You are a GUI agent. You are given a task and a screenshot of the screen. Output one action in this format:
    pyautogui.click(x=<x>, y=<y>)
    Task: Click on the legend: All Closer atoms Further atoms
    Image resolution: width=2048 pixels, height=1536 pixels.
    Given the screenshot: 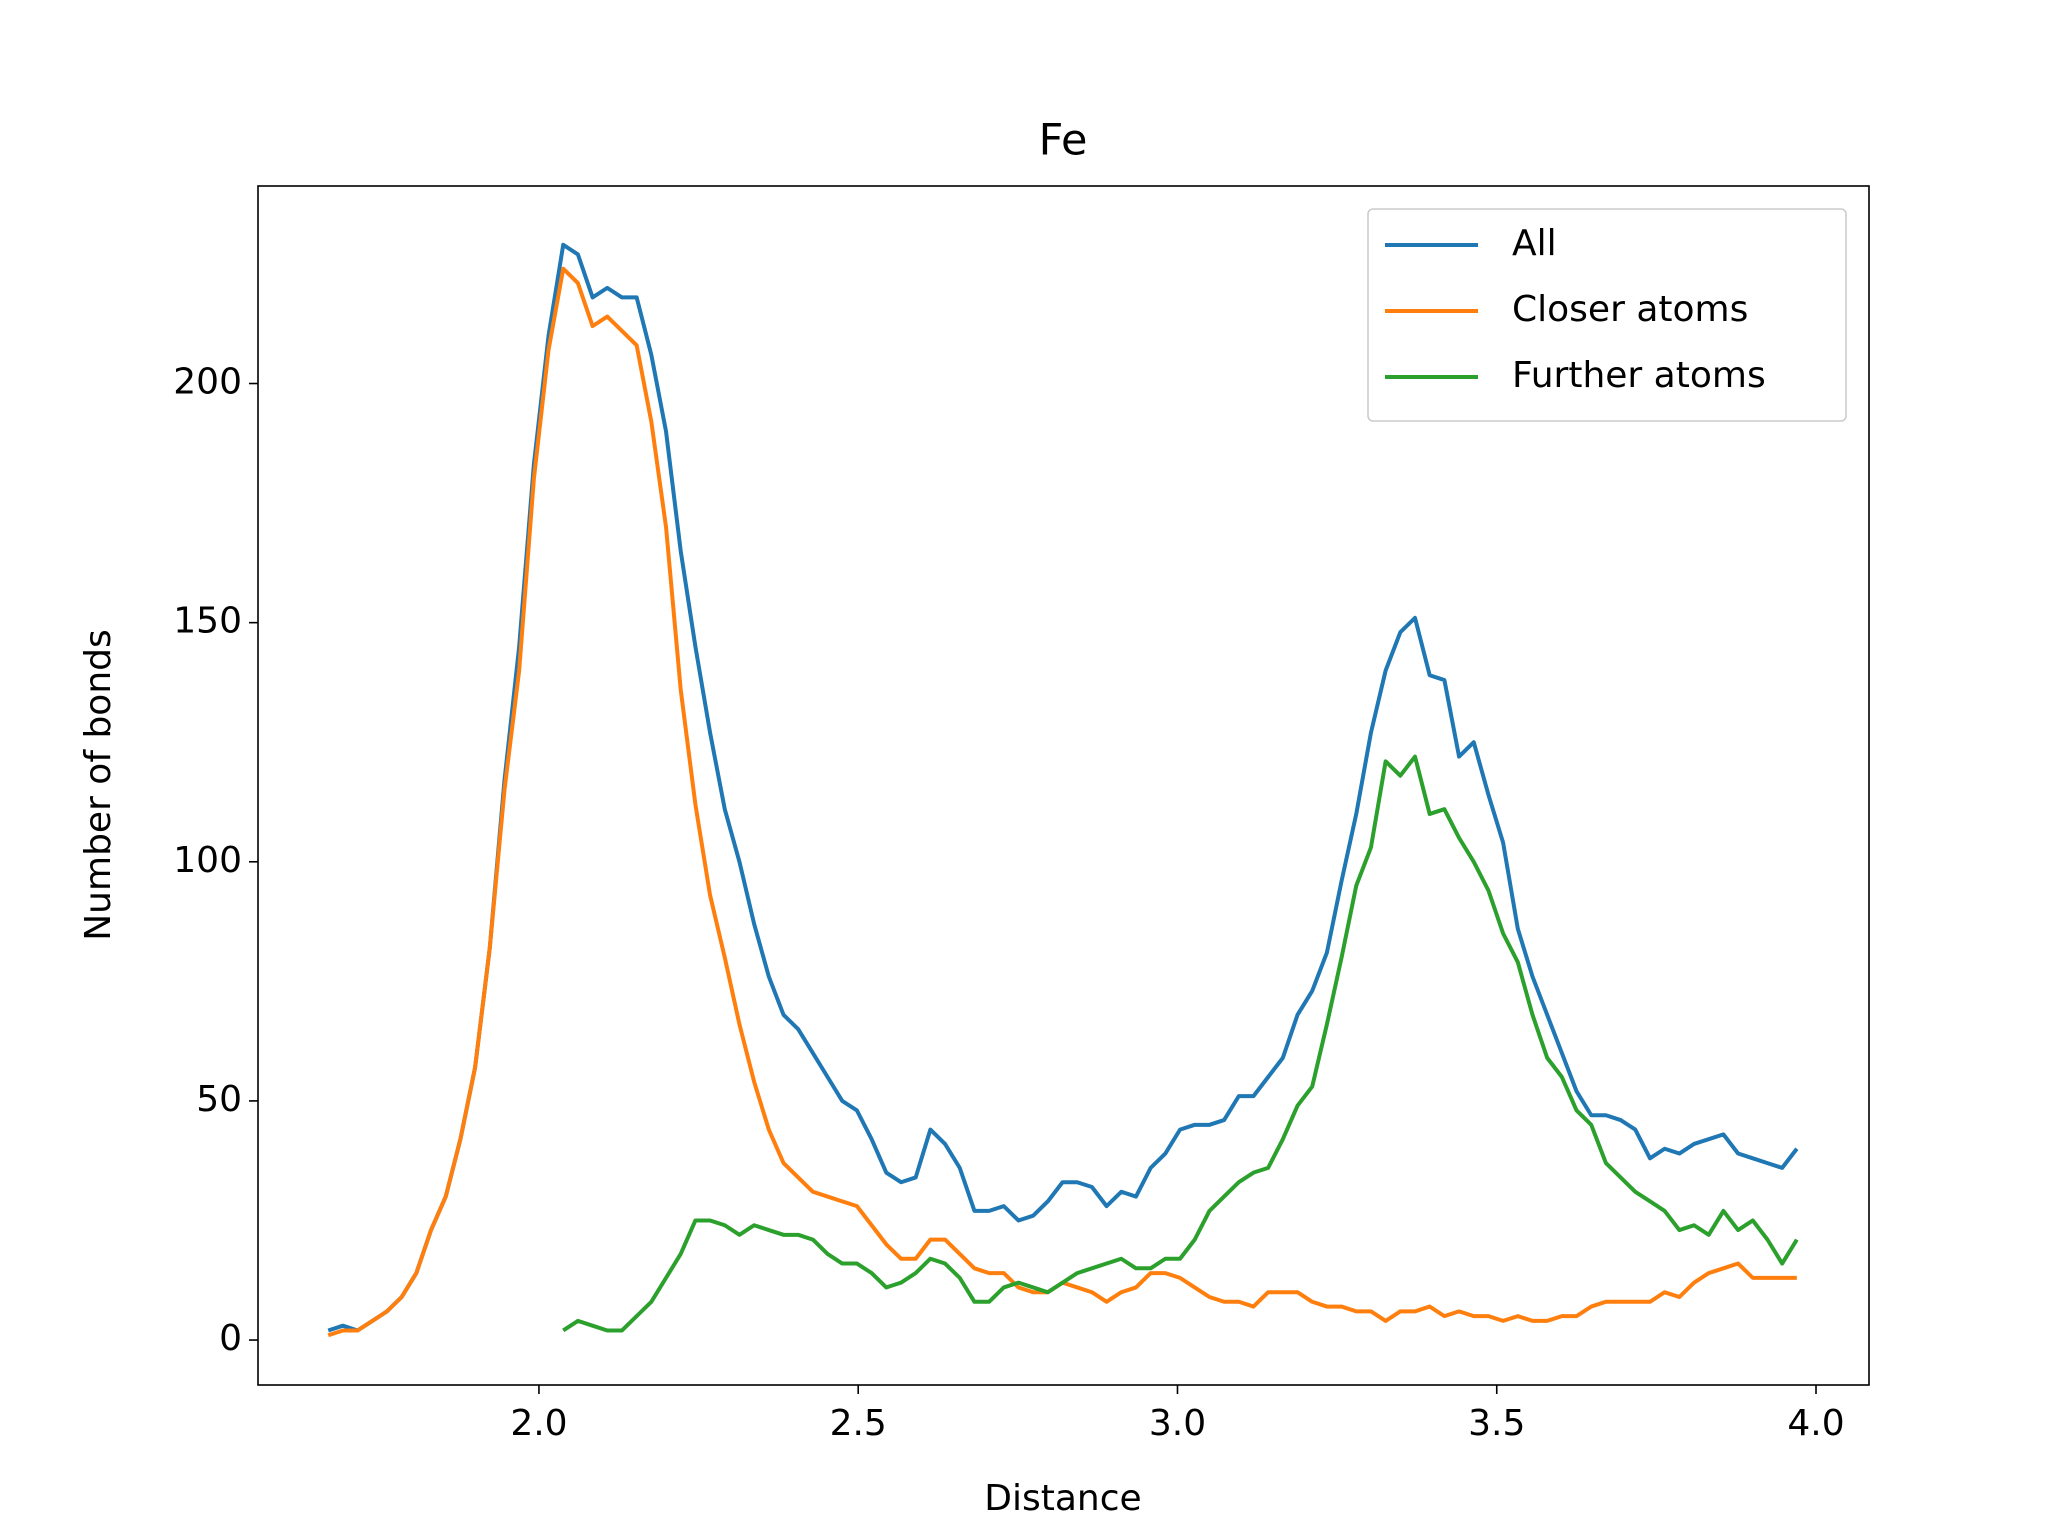 What is the action you would take?
    pyautogui.click(x=1607, y=315)
    